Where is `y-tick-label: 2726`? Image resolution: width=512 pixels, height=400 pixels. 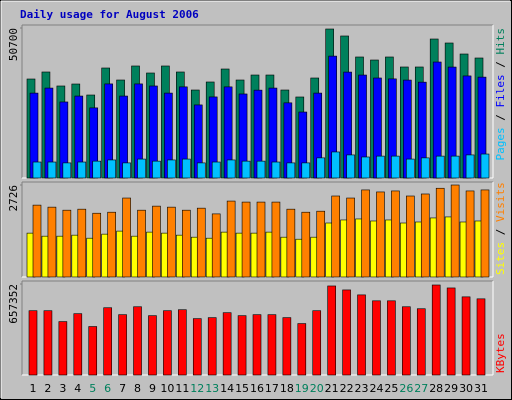 y-tick-label: 2726 is located at coordinates (13, 198).